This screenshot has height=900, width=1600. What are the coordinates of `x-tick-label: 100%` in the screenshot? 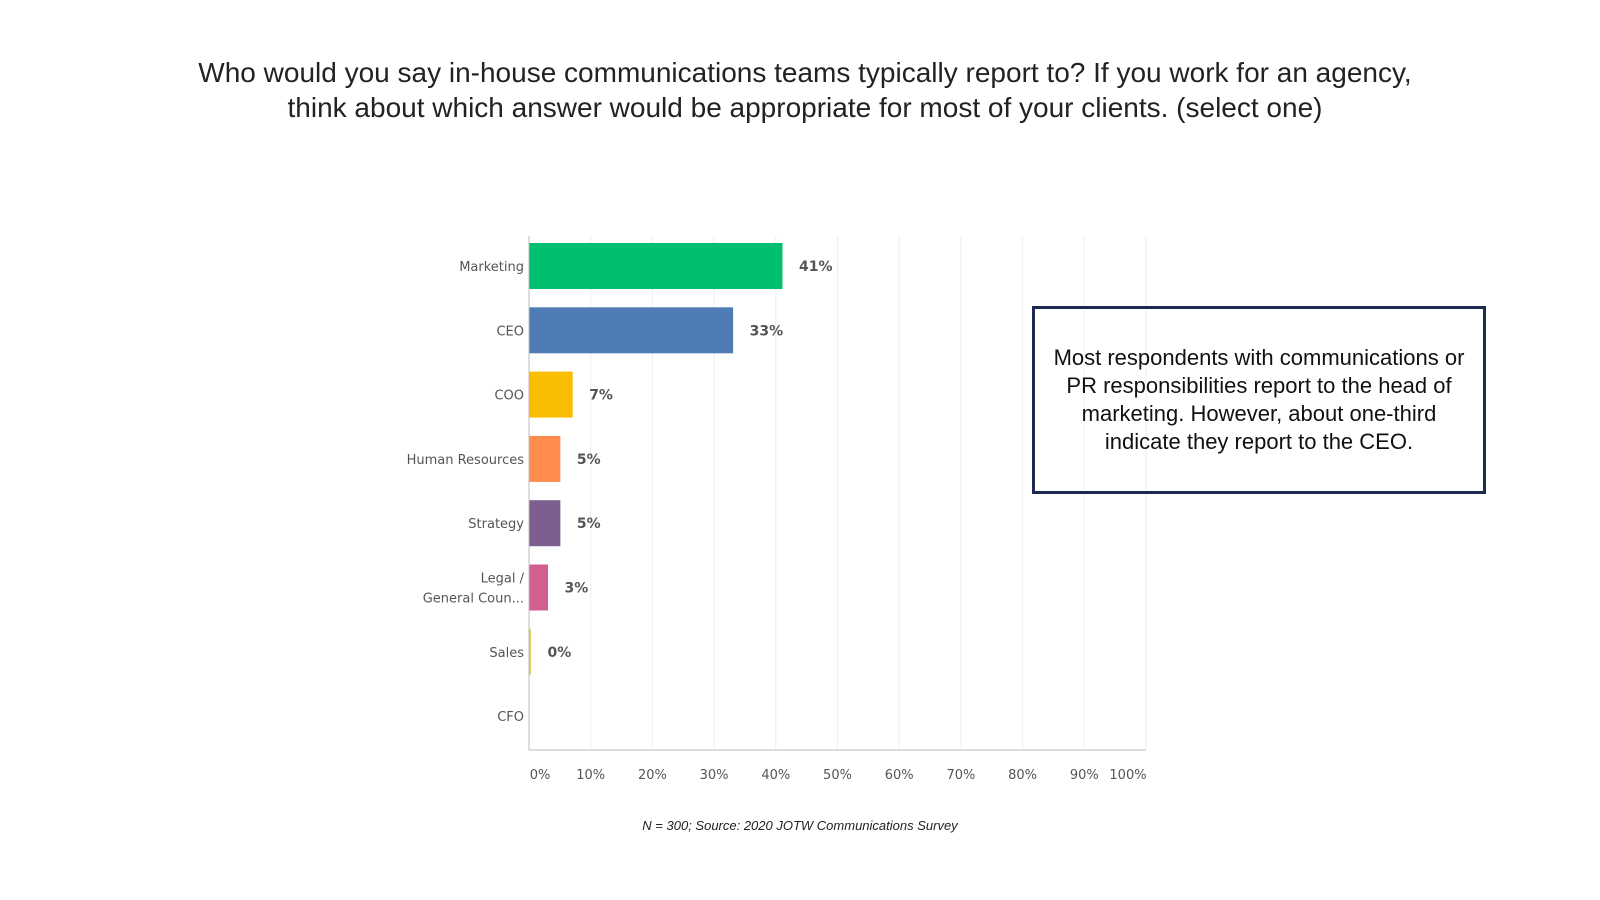 It's located at (1127, 775).